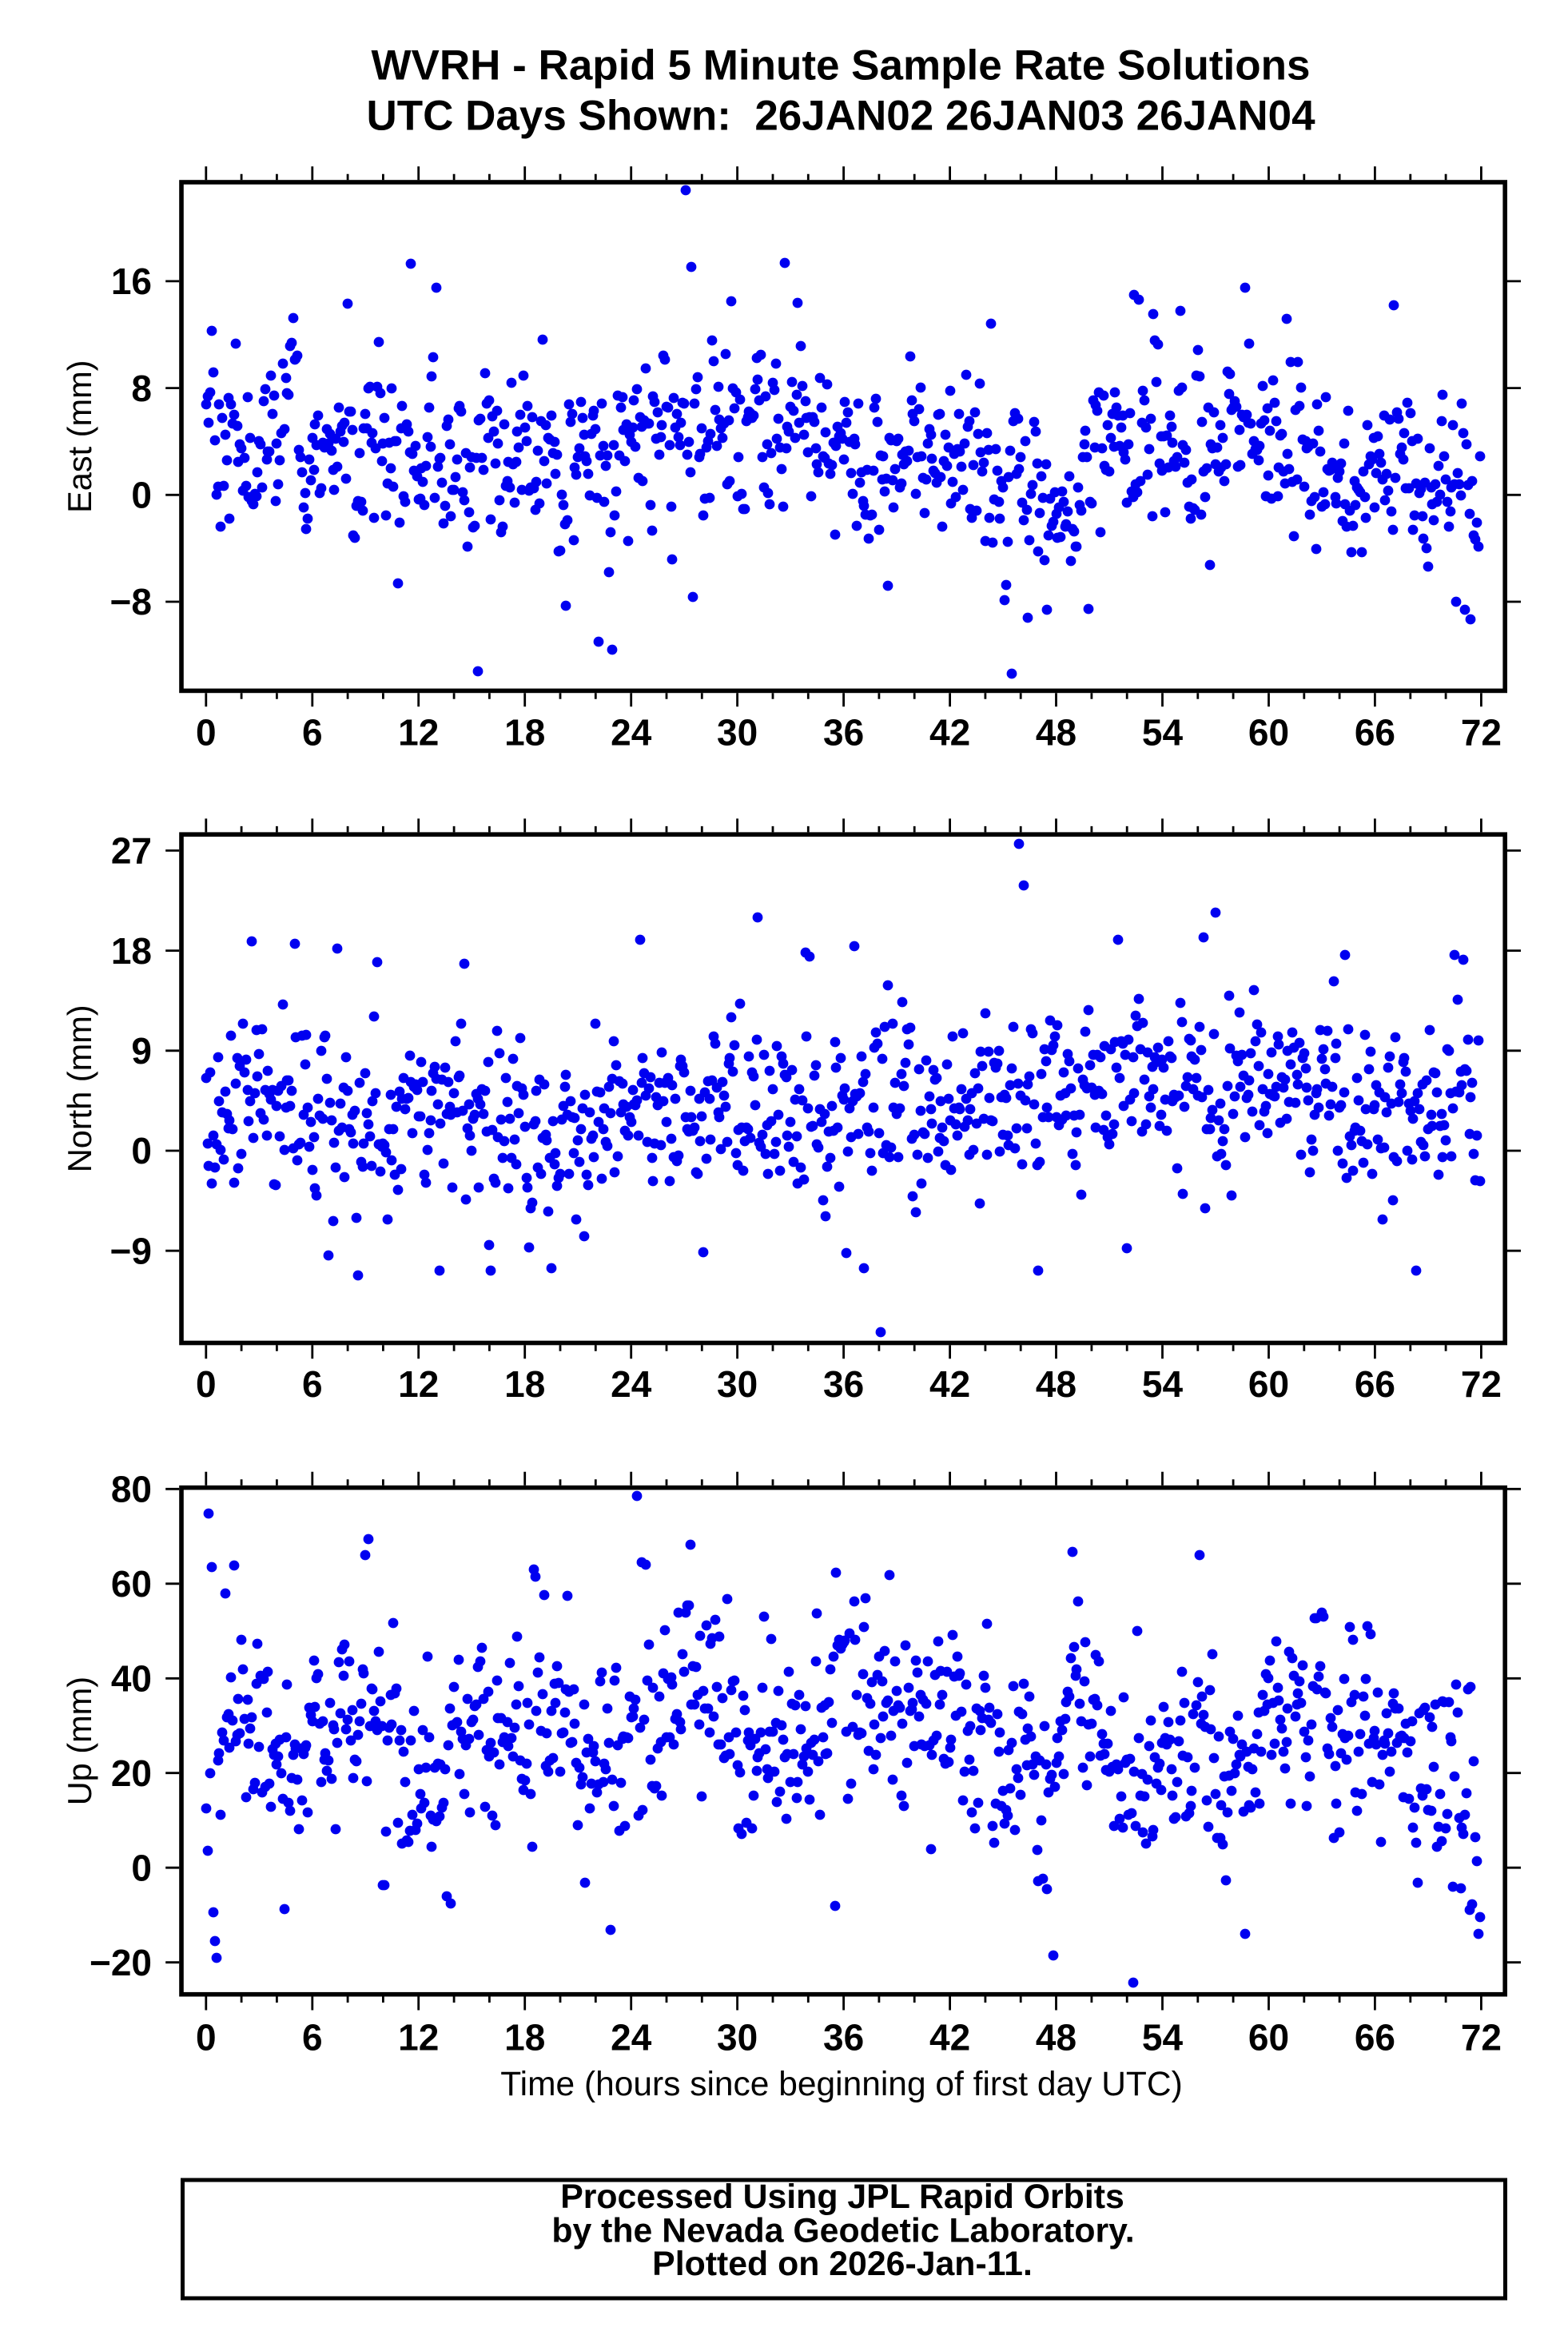 The height and width of the screenshot is (2351, 1568). What do you see at coordinates (131, 1773) in the screenshot?
I see `svg-text: 20` at bounding box center [131, 1773].